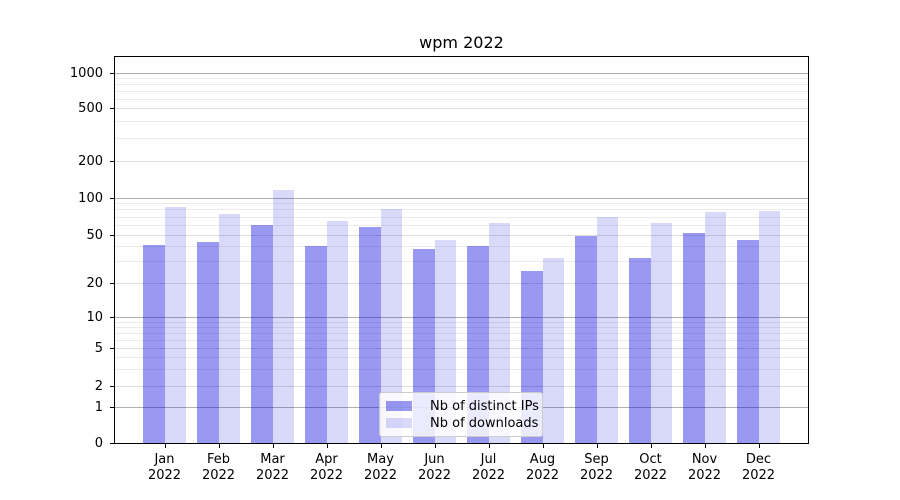  What do you see at coordinates (542, 467) in the screenshot?
I see `x-tick-label: Aug 2022` at bounding box center [542, 467].